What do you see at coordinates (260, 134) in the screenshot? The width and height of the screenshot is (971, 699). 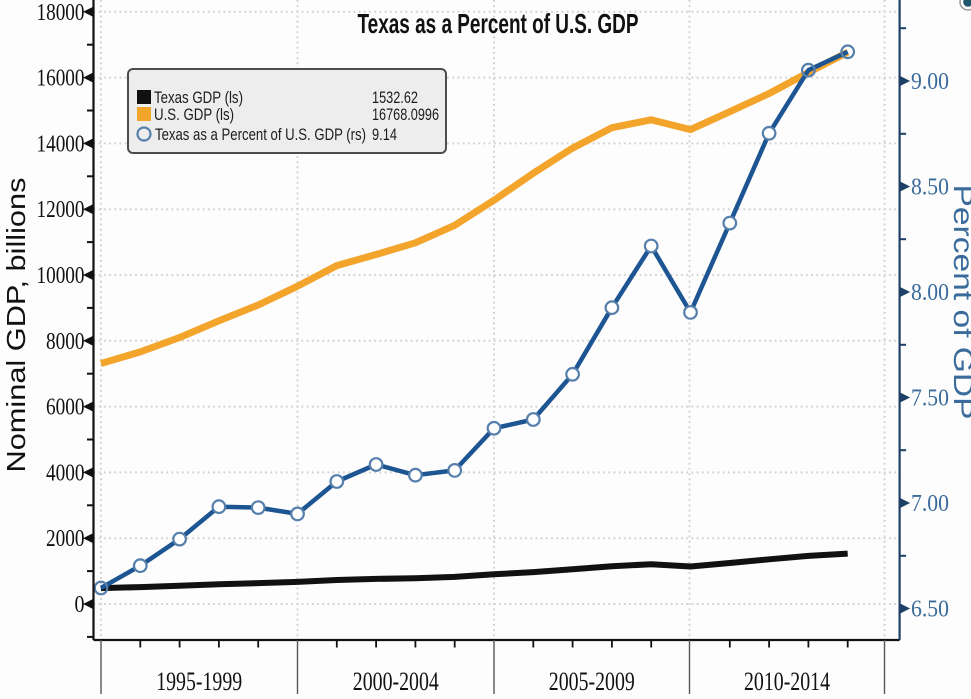 I see `svg-text:Texas as a Percent of U.S. GDP: Texas as a Percent of U.S. GDP (rs)` at bounding box center [260, 134].